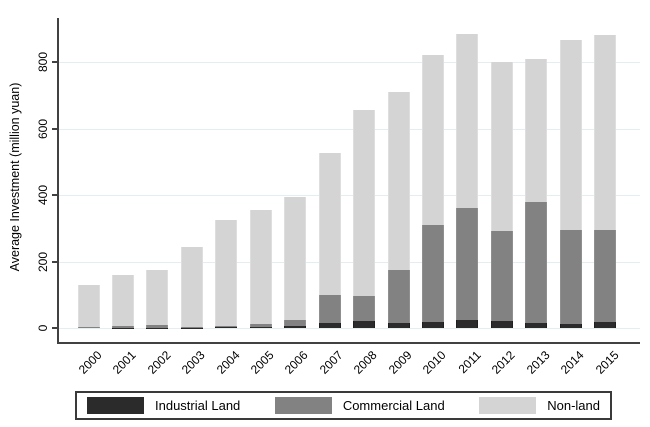 The height and width of the screenshot is (427, 650). Describe the element at coordinates (467, 121) in the screenshot. I see `bar-segment-non-land-2011` at that location.